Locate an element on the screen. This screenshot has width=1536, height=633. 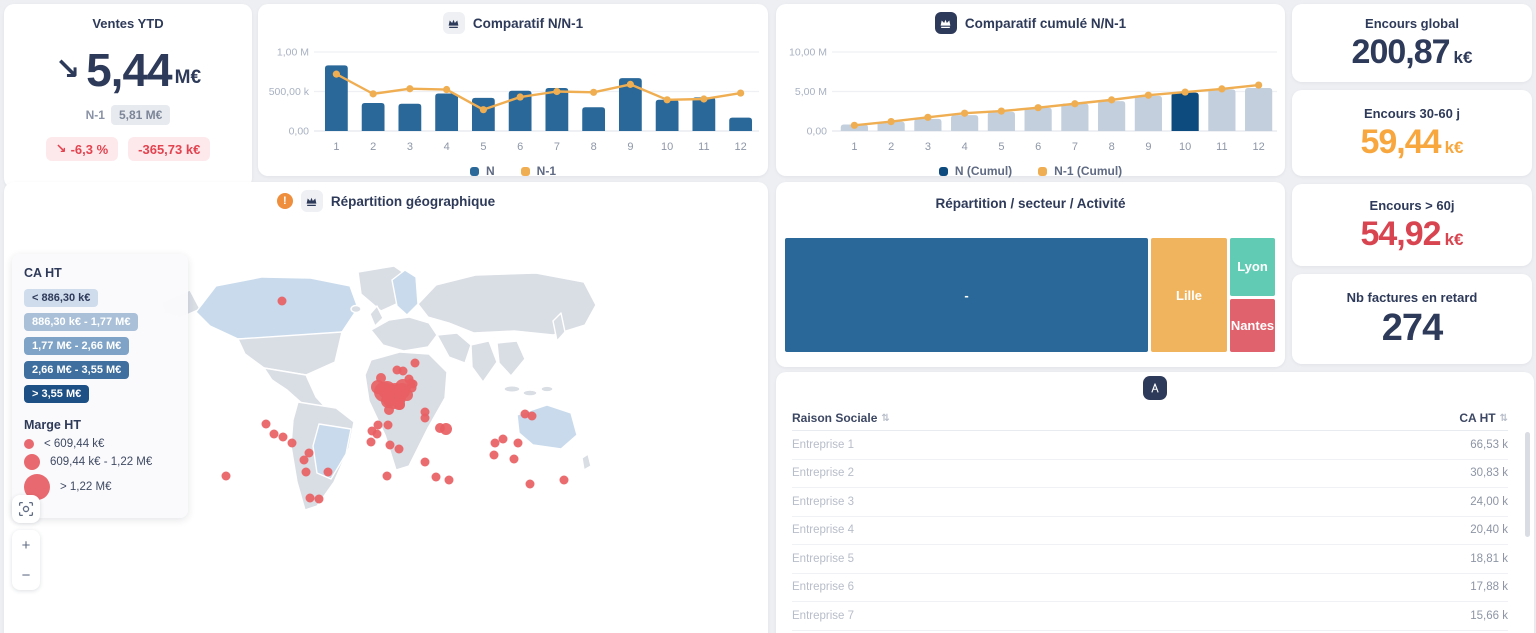
ca-class-badge: 2,66 M€ - 3,55 M€ is located at coordinates (77, 370).